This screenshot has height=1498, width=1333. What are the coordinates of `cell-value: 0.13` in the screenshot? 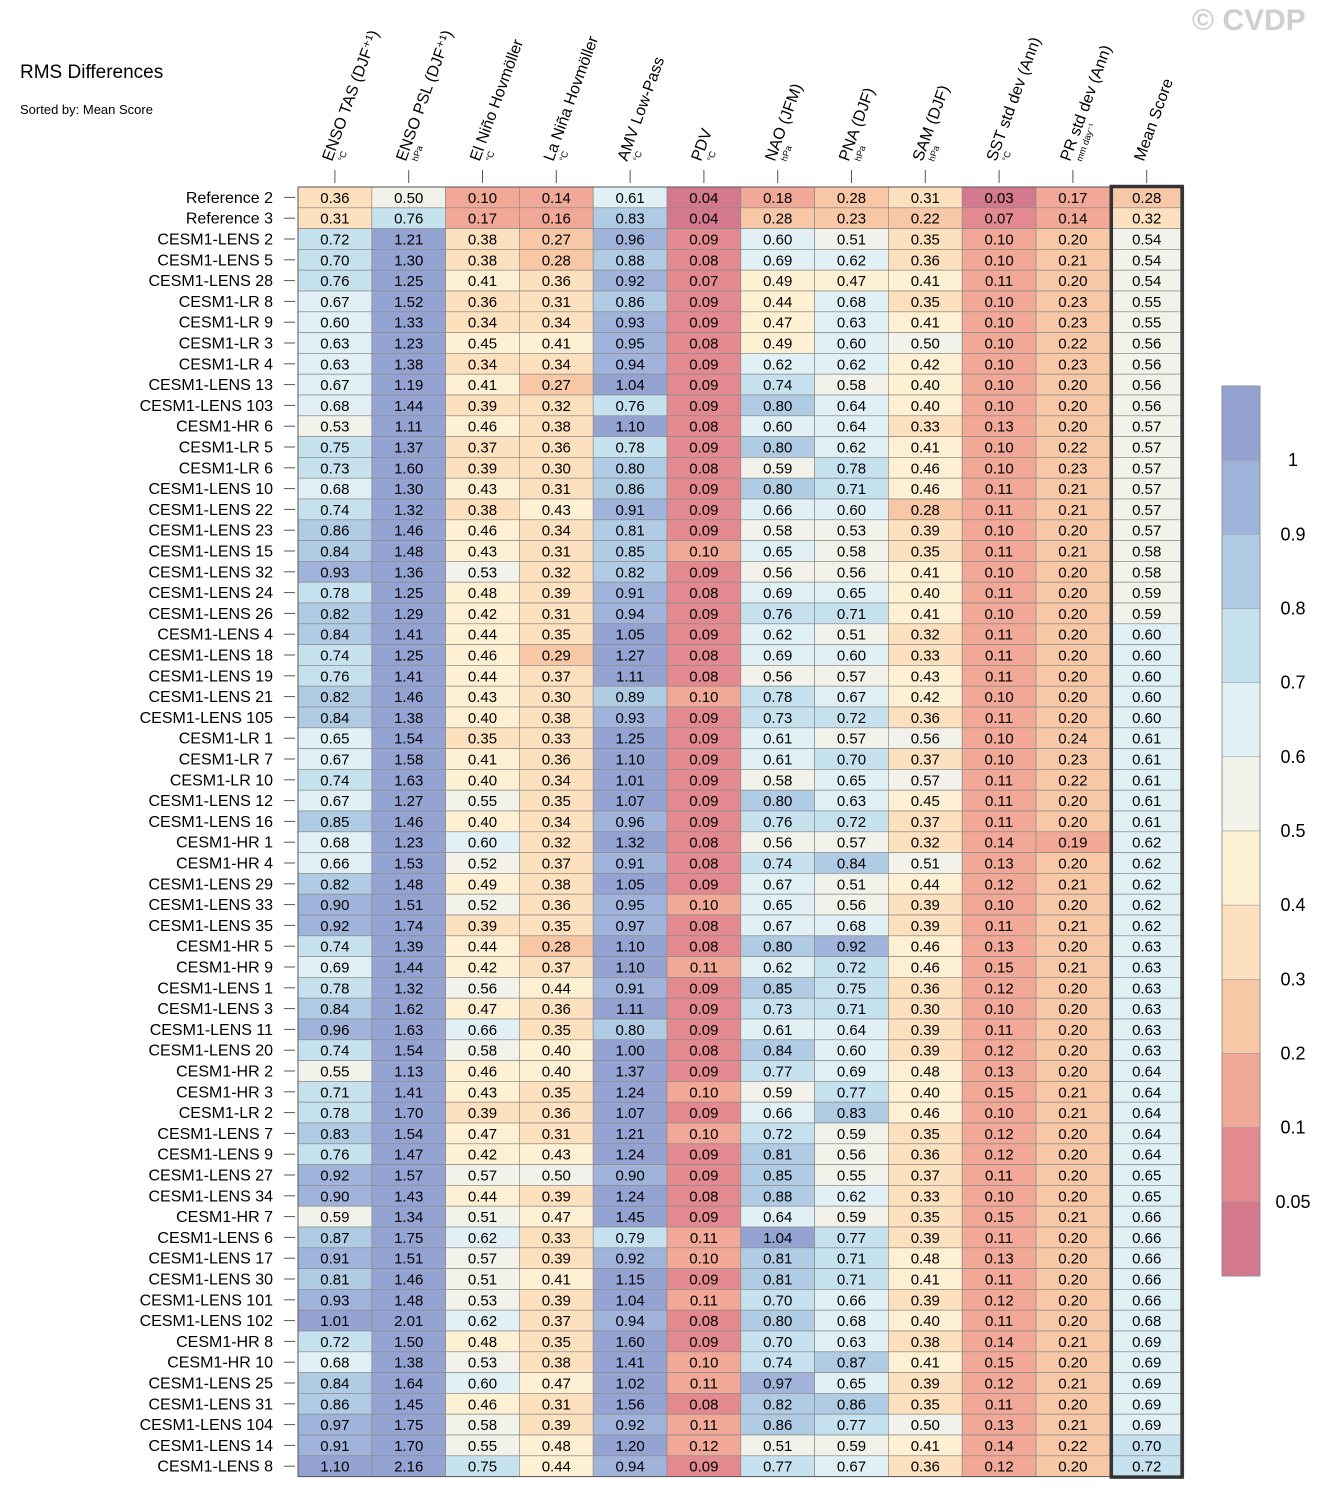 It's located at (998, 427).